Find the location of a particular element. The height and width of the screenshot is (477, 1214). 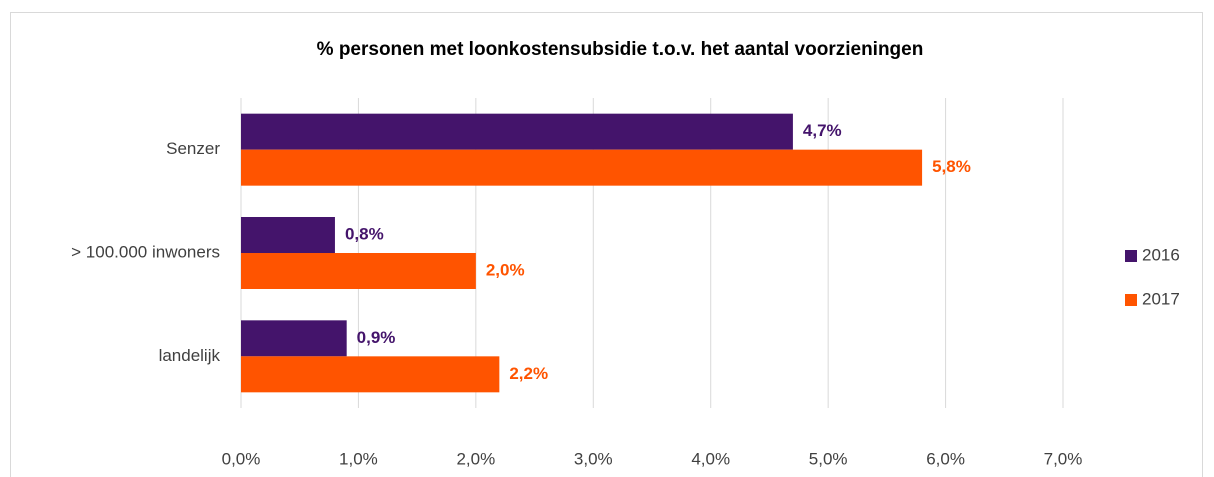

y-tick-label: landelijk is located at coordinates (190, 355).